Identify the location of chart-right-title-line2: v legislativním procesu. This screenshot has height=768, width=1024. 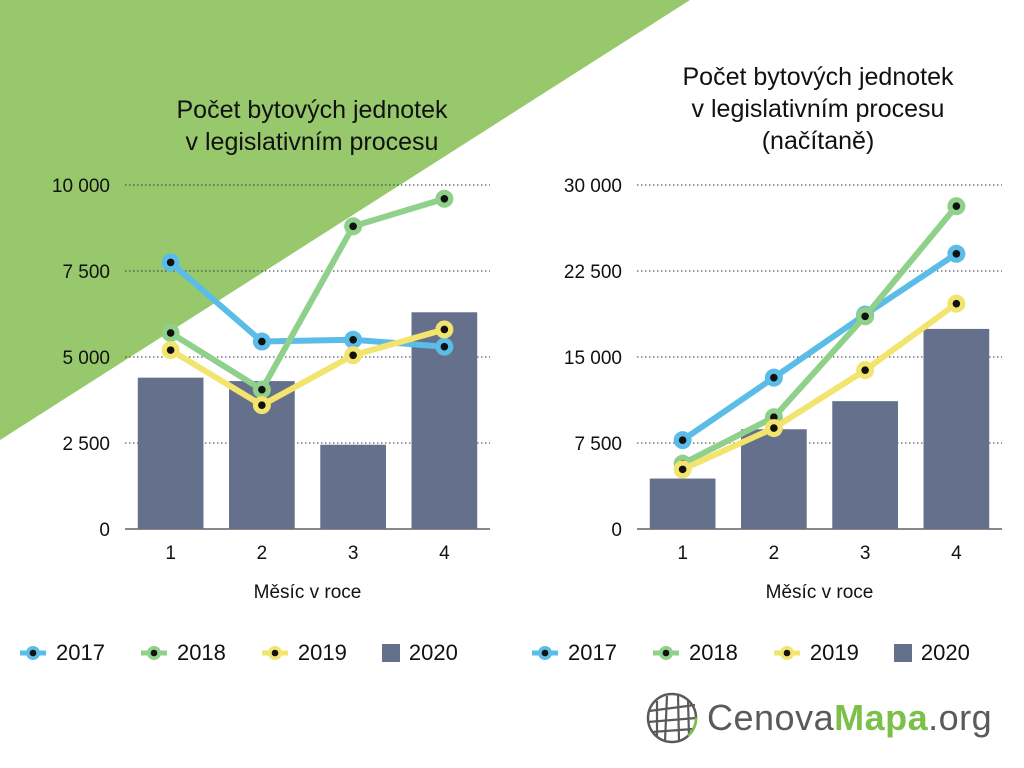
(818, 109).